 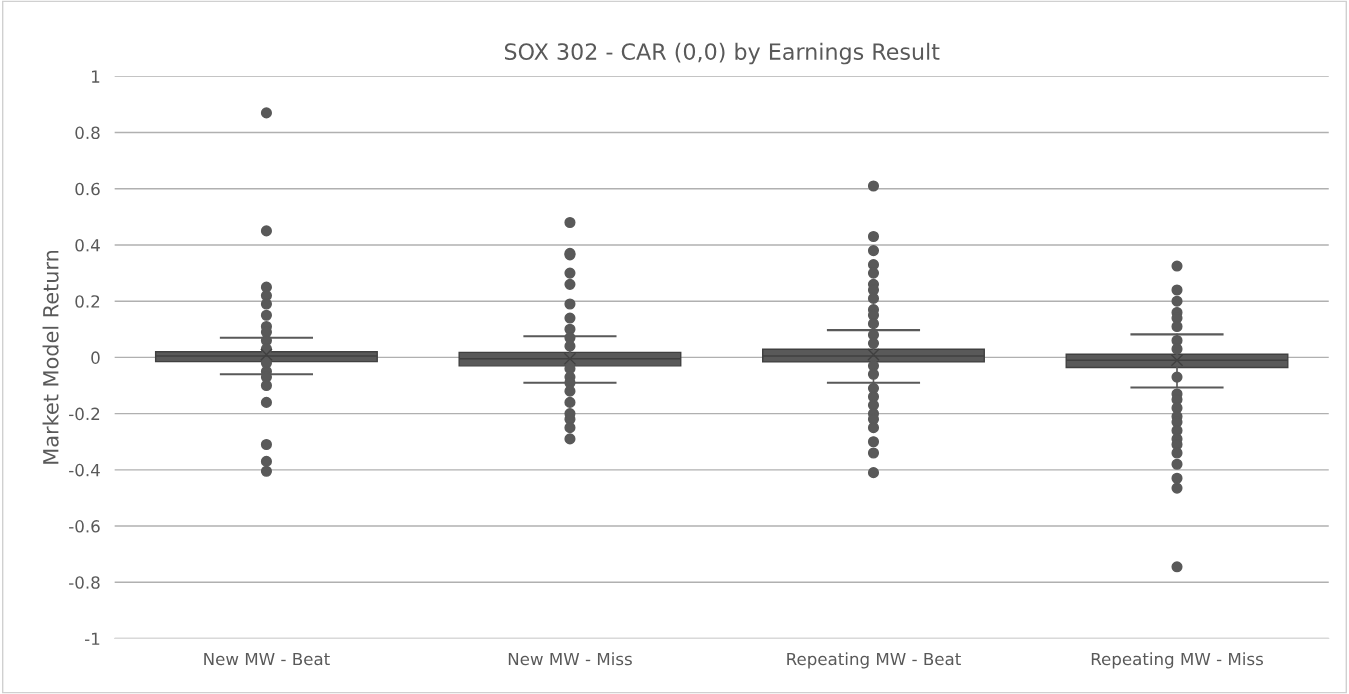 I want to click on y-tick-label: -0.6, so click(x=84, y=526).